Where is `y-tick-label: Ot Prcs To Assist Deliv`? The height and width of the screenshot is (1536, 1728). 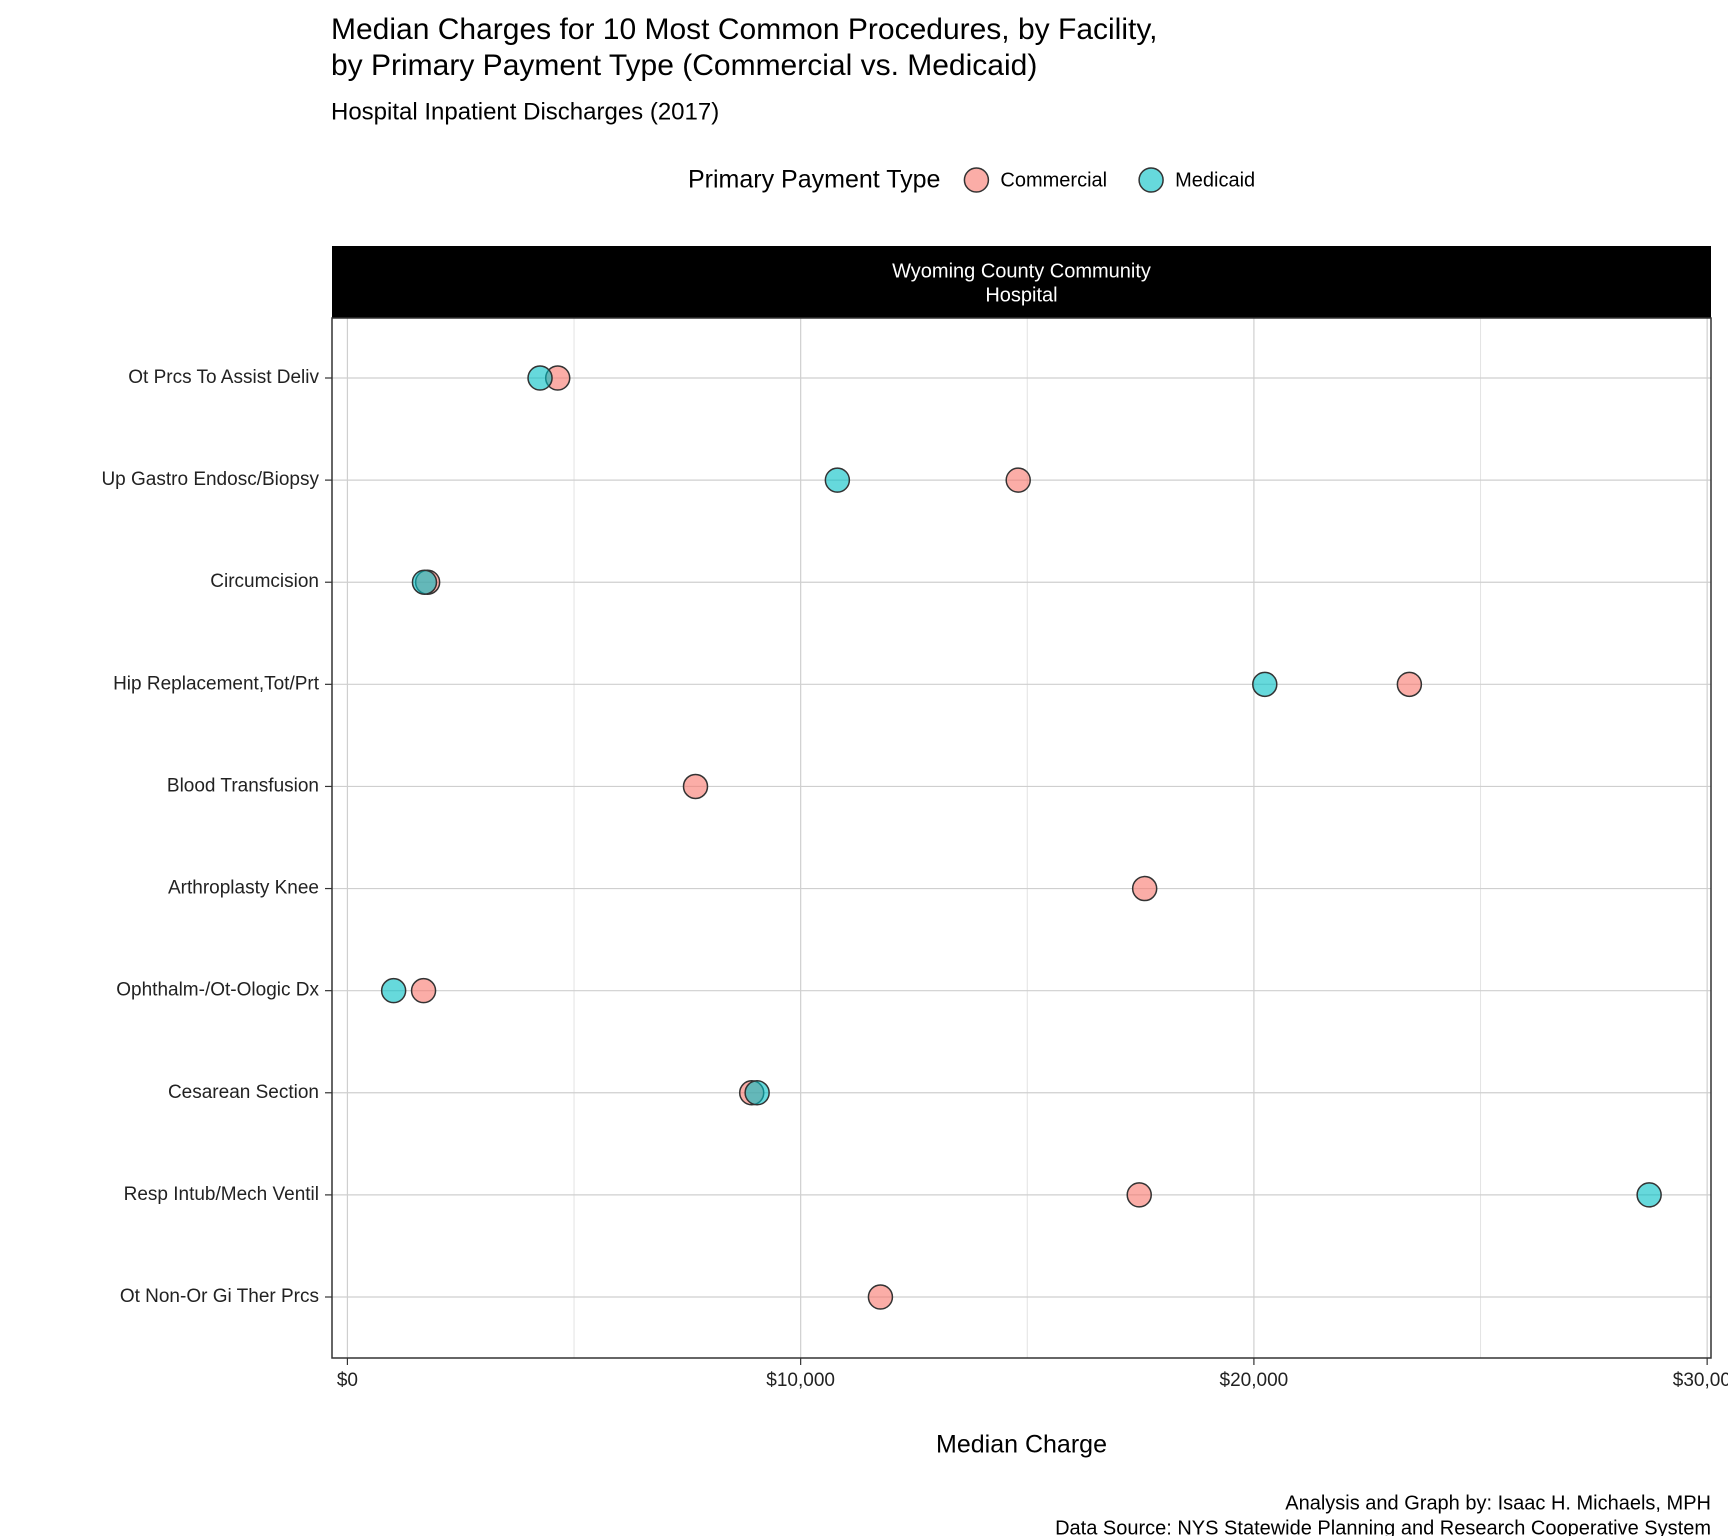 y-tick-label: Ot Prcs To Assist Deliv is located at coordinates (223, 377).